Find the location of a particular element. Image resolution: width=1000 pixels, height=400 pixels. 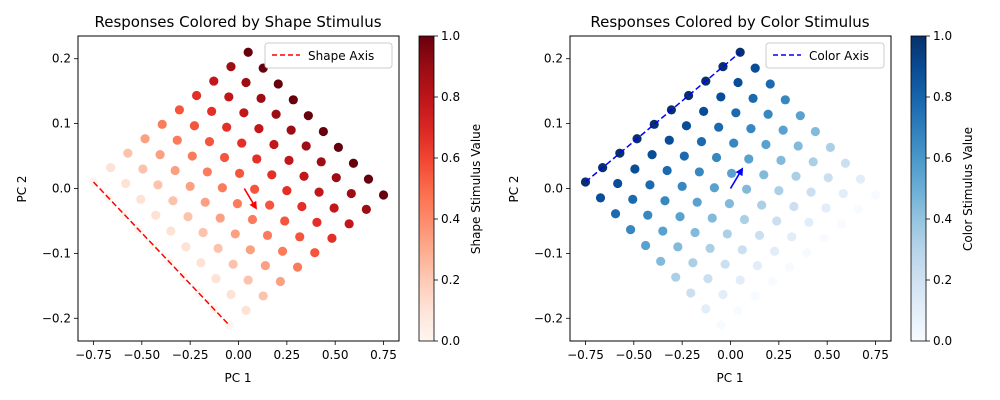

legend-box is located at coordinates (328, 55).